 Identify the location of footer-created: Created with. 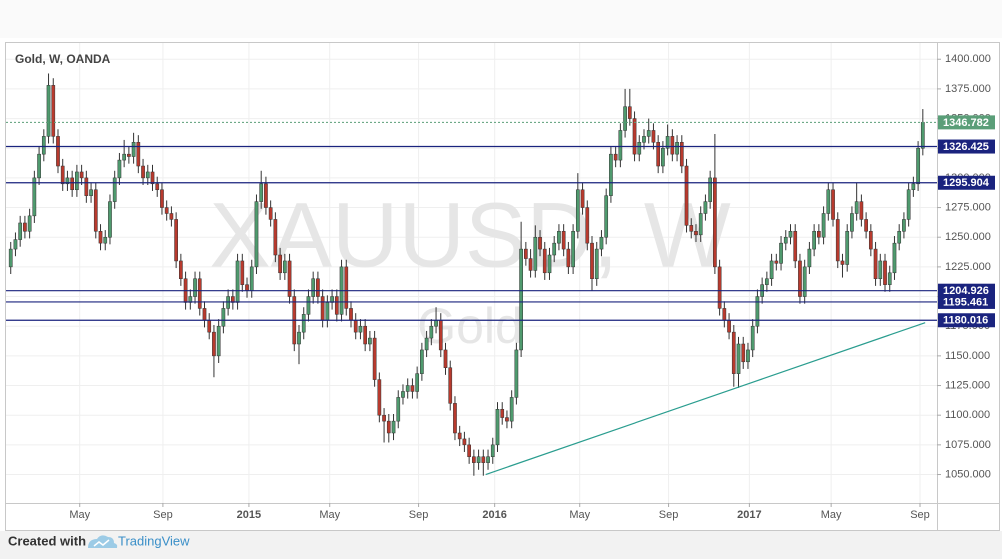
(47, 540).